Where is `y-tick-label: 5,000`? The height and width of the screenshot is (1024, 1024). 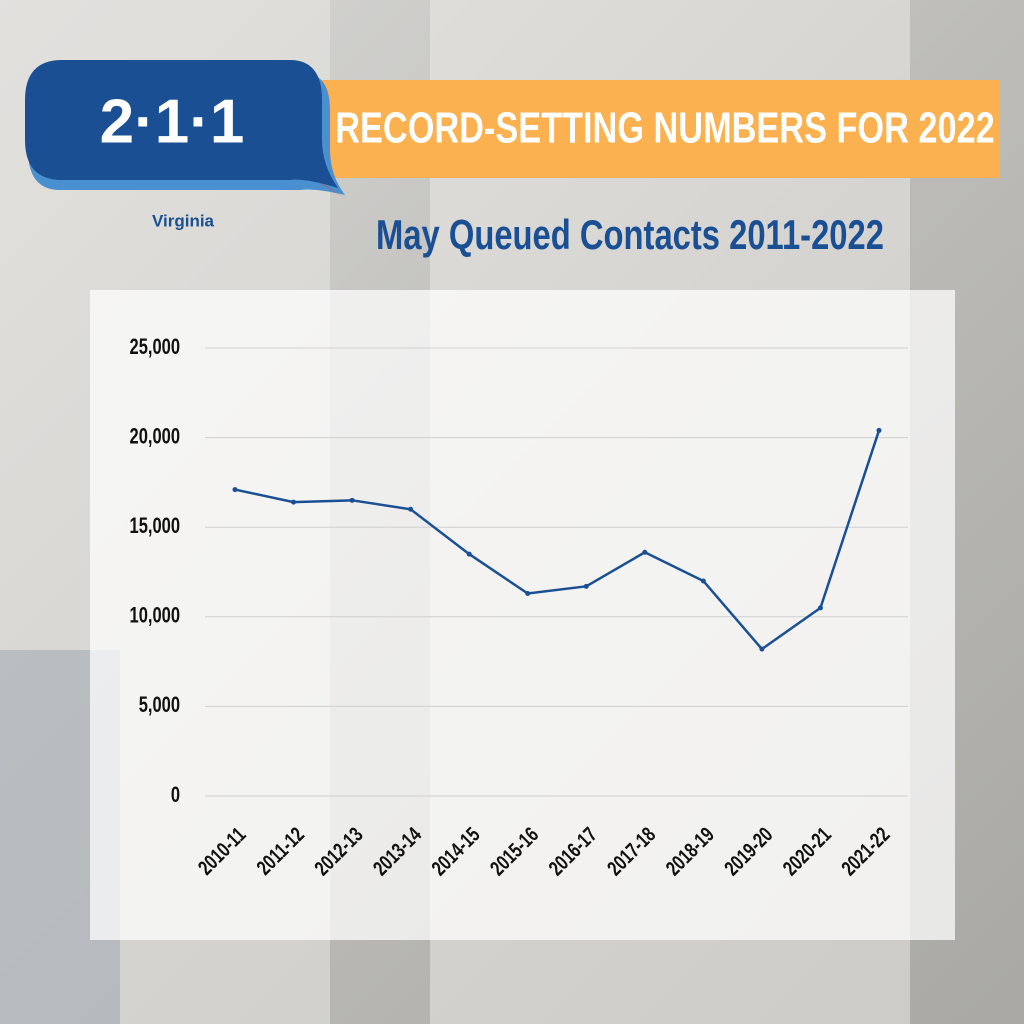 y-tick-label: 5,000 is located at coordinates (159, 705).